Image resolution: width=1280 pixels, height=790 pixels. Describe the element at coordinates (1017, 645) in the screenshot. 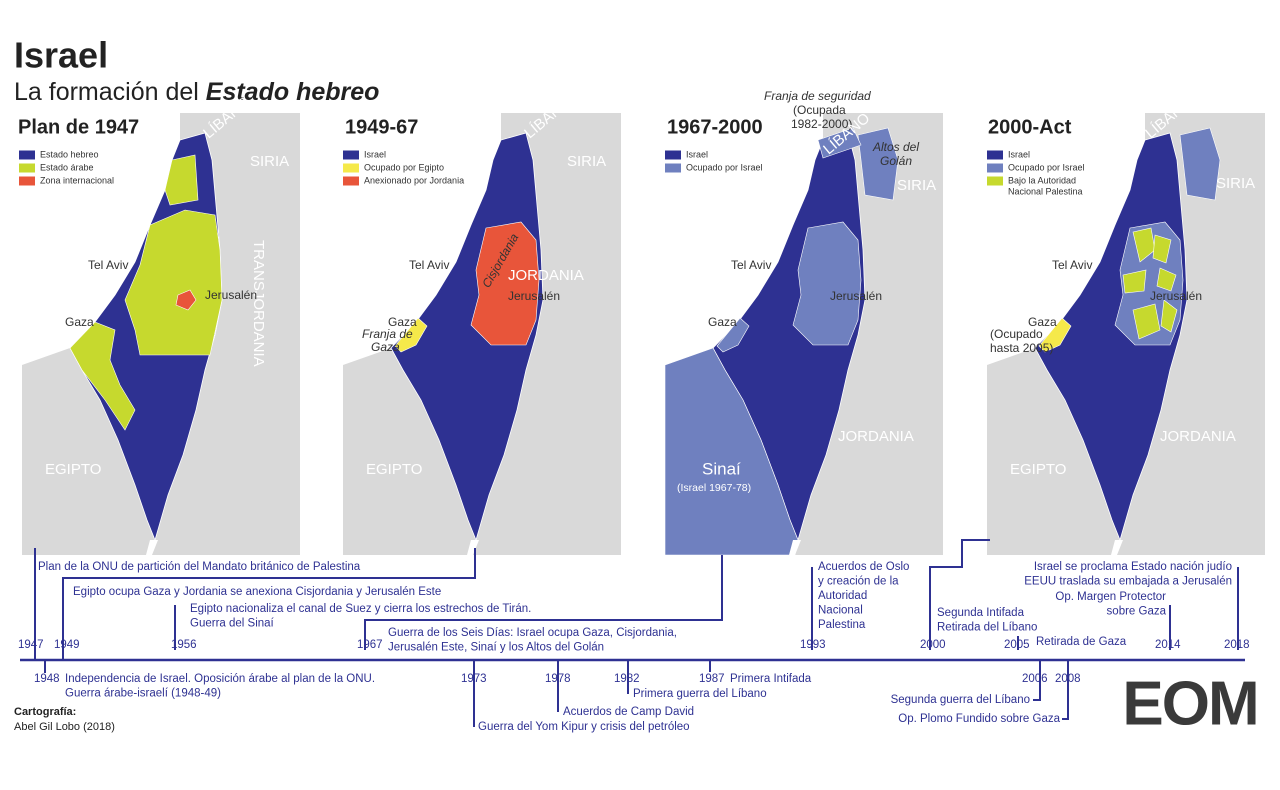

I see `year-label: 2005` at that location.